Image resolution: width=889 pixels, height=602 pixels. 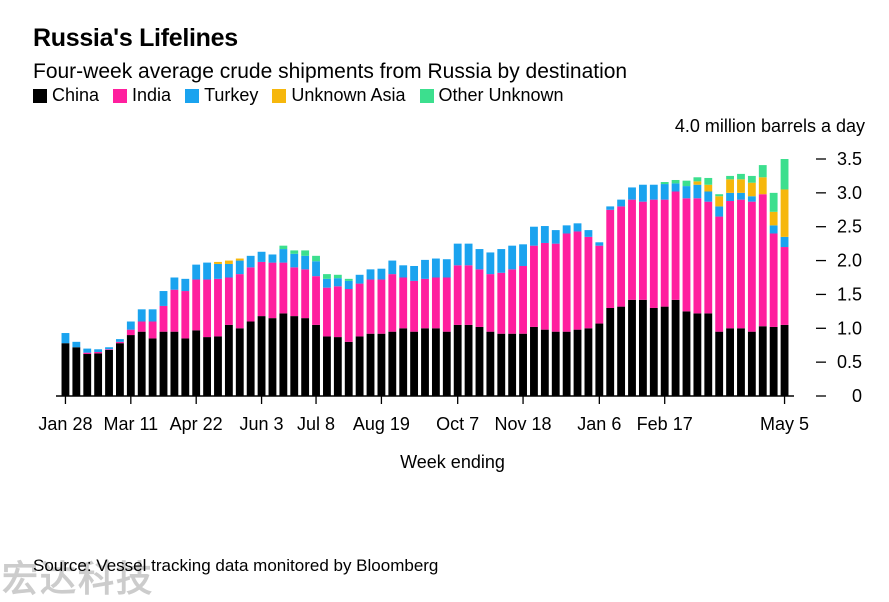 What do you see at coordinates (665, 424) in the screenshot?
I see `x-tick-label: Feb 17` at bounding box center [665, 424].